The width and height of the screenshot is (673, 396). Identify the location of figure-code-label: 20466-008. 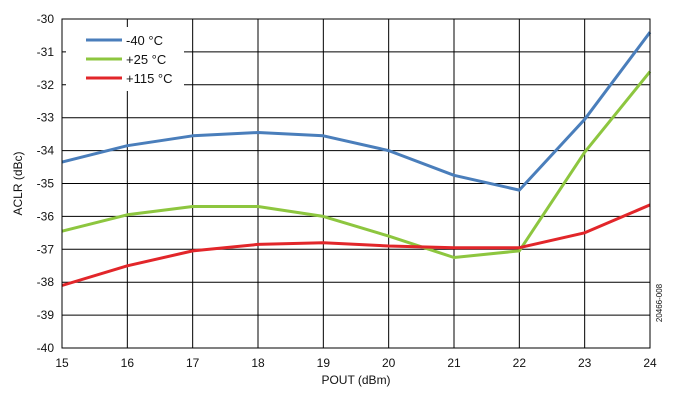
(659, 302).